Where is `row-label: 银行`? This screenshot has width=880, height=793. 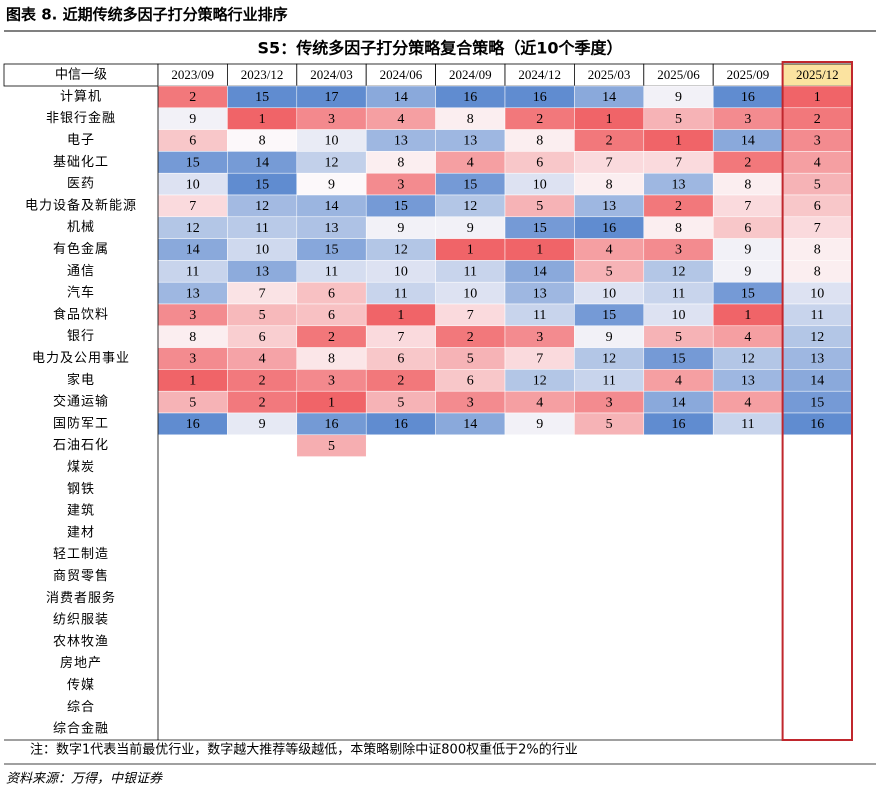
row-label: 银行 is located at coordinates (81, 336).